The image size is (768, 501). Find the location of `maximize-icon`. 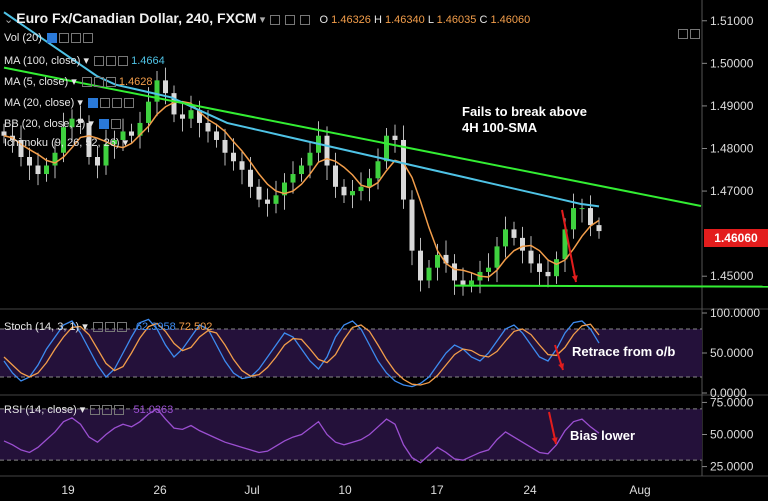

maximize-icon is located at coordinates (683, 34).